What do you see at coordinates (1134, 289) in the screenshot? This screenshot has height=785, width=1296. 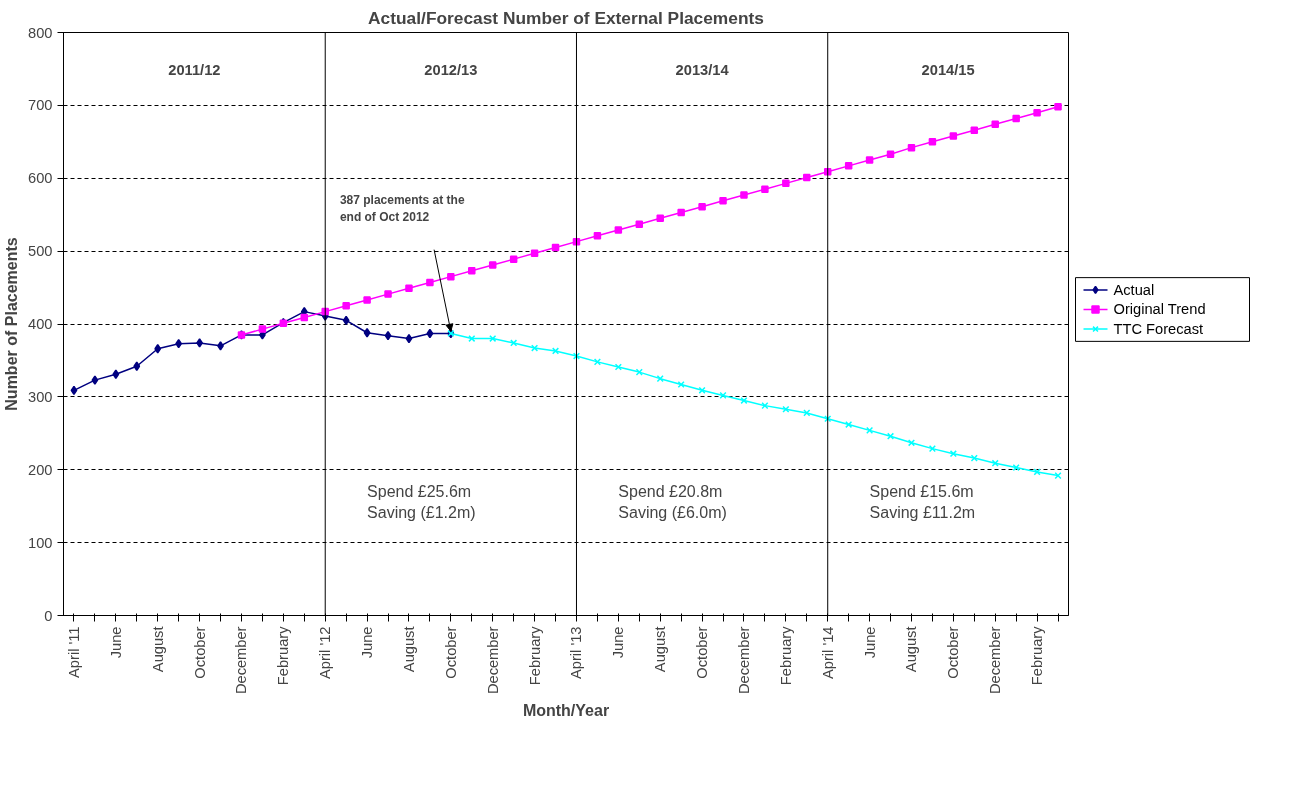 I see `legend-label: Actual` at bounding box center [1134, 289].